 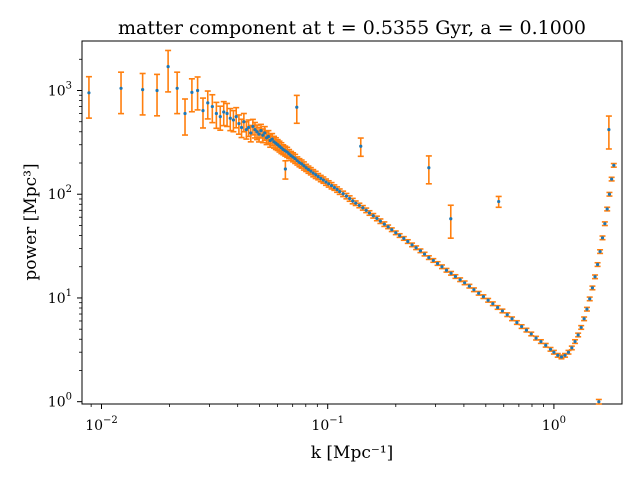 I want to click on y-tick-label: 10², so click(x=60, y=193).